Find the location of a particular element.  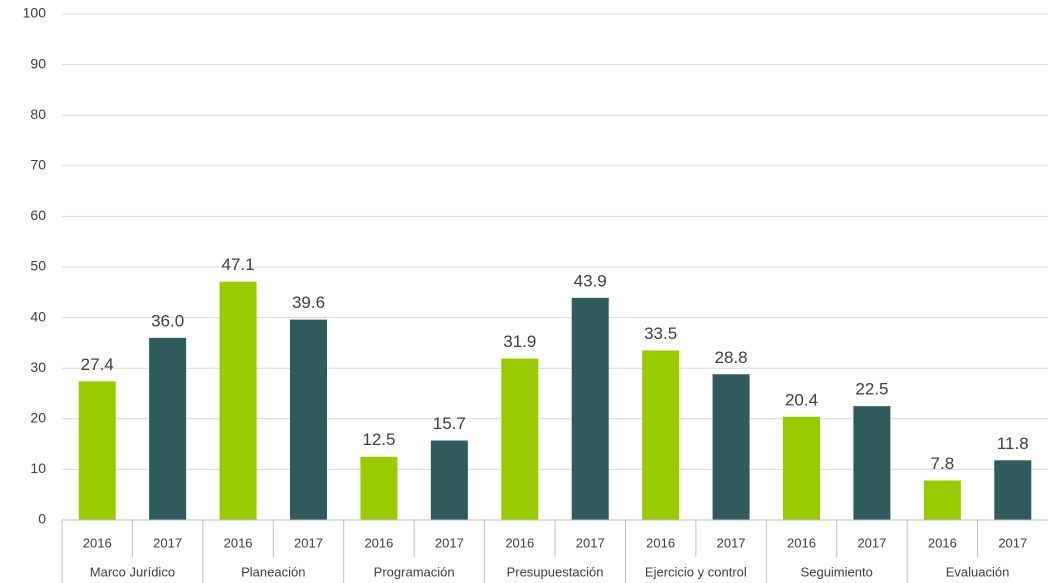

y-tick-label: 50 is located at coordinates (38, 266).